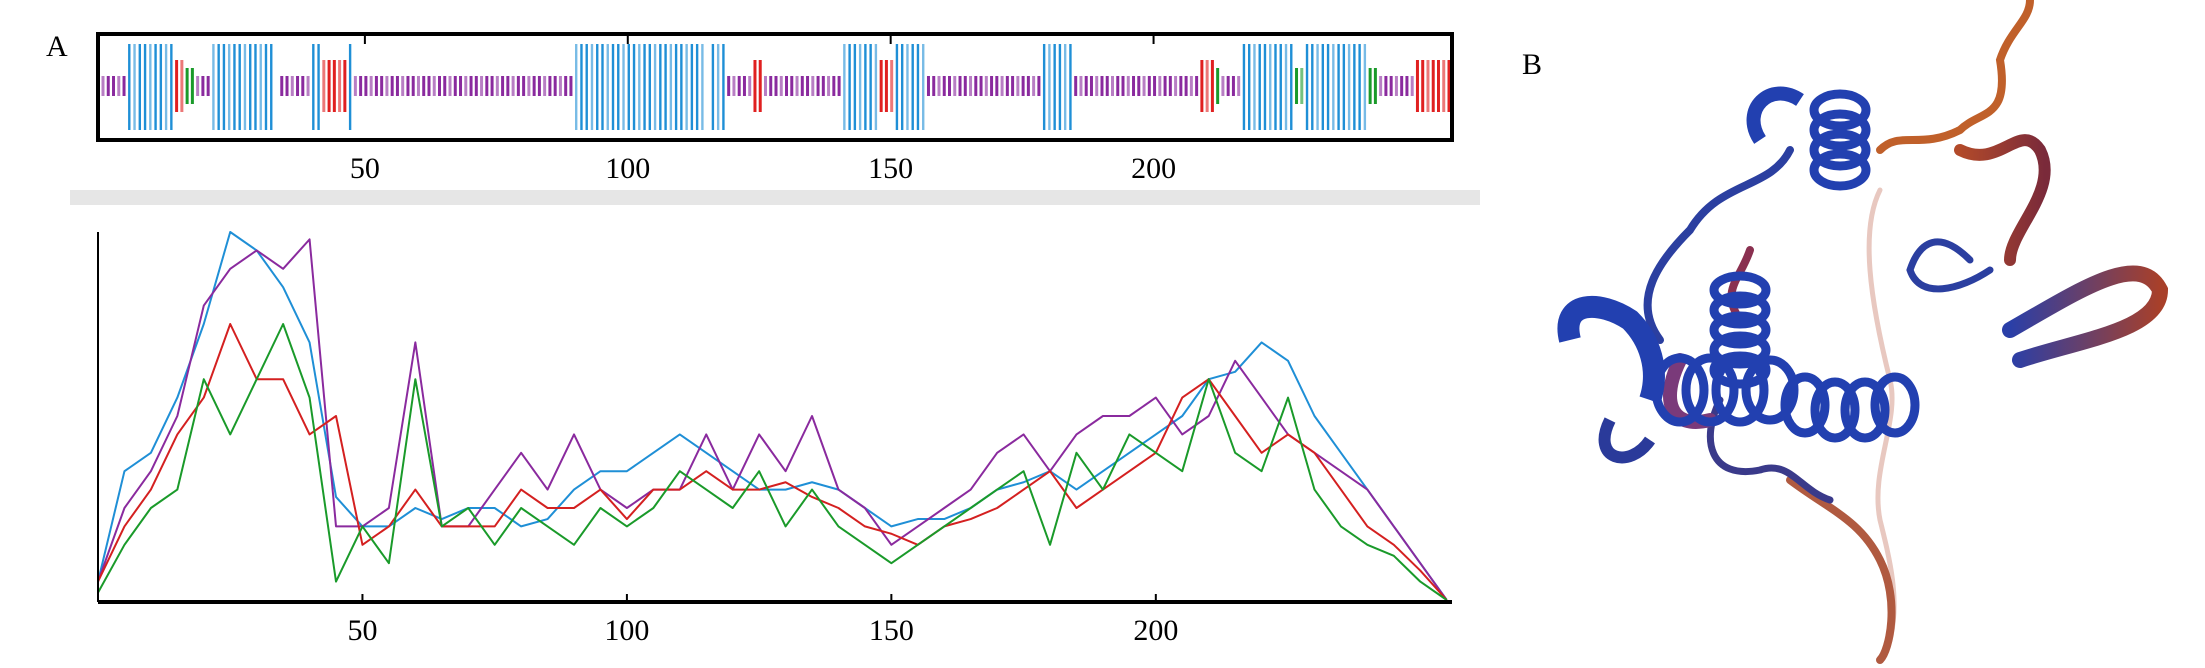 Image resolution: width=2205 pixels, height=668 pixels. Describe the element at coordinates (627, 168) in the screenshot. I see `track-tick-label: 100` at that location.